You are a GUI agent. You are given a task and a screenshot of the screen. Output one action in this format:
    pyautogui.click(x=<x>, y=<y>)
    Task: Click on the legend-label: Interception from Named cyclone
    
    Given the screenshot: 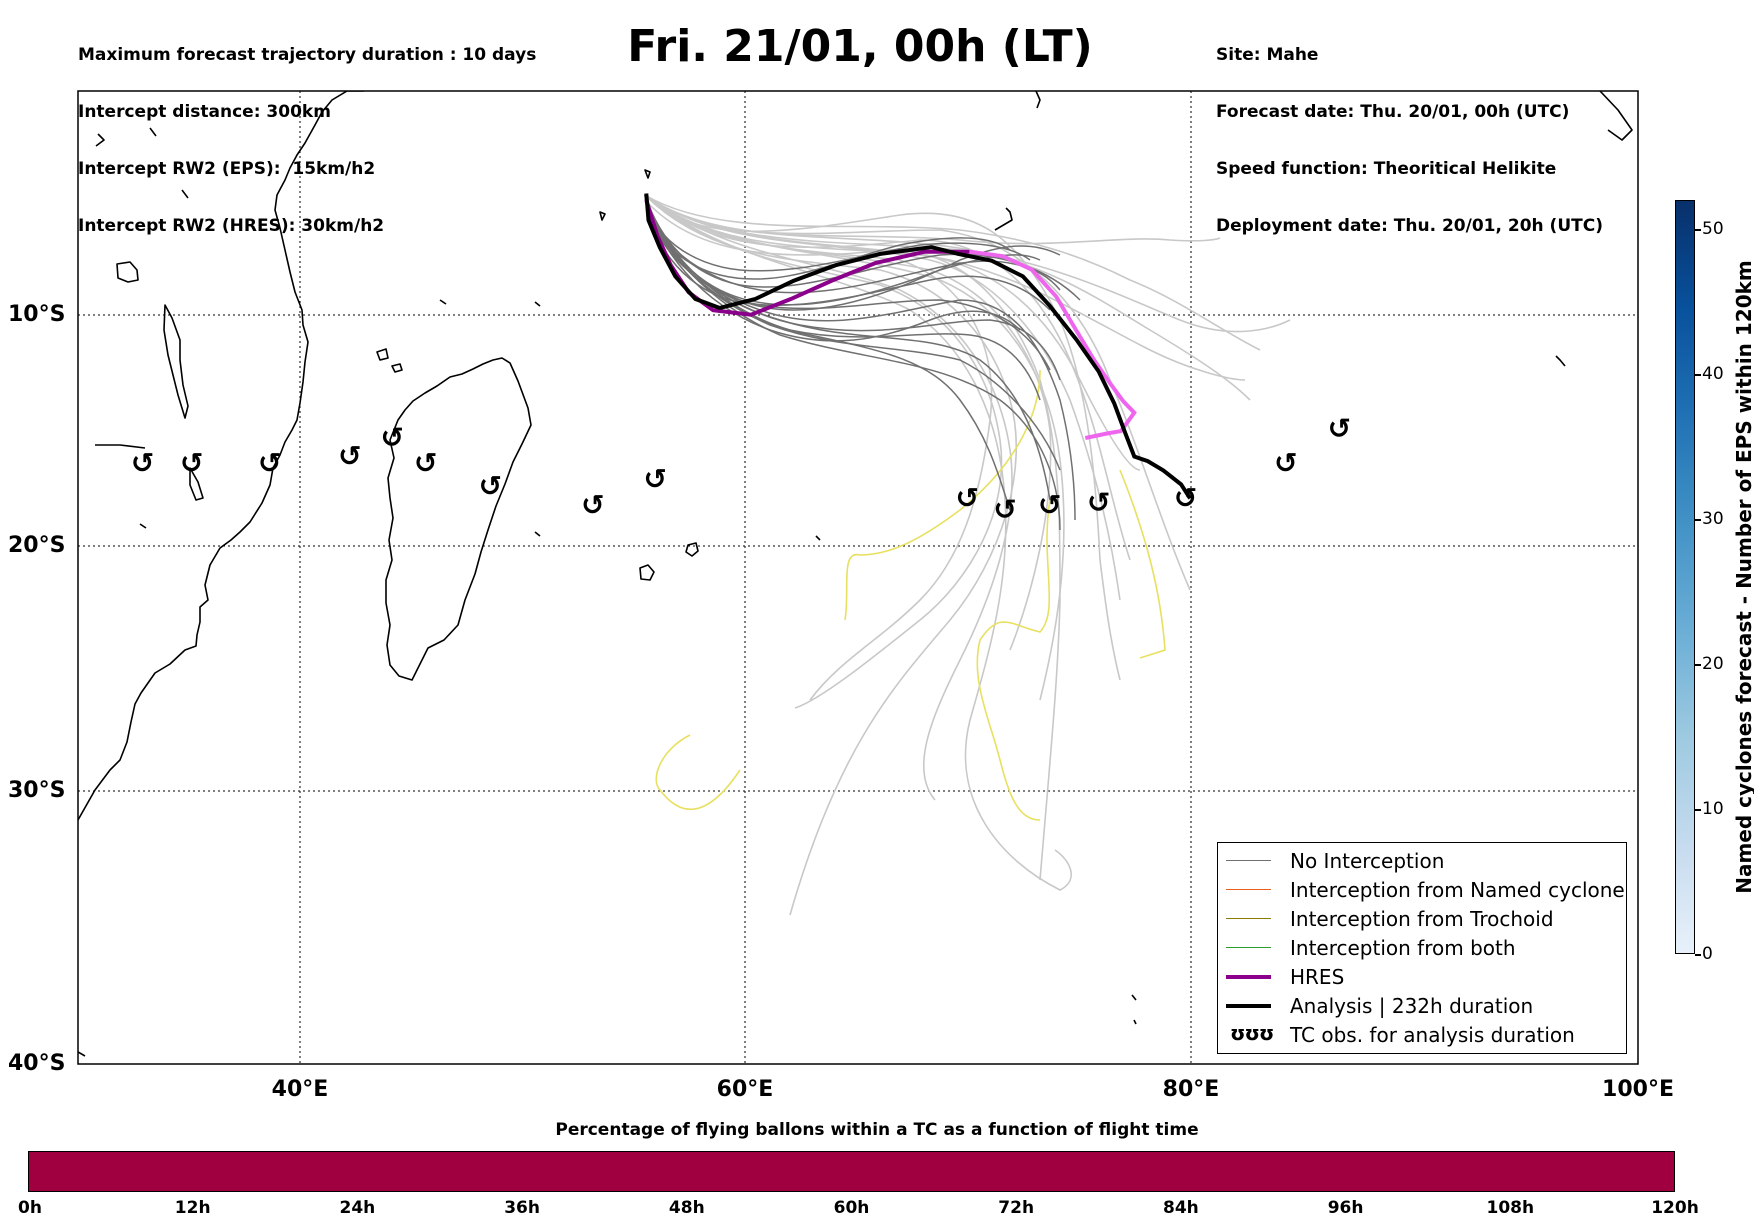 What is the action you would take?
    pyautogui.click(x=1457, y=890)
    